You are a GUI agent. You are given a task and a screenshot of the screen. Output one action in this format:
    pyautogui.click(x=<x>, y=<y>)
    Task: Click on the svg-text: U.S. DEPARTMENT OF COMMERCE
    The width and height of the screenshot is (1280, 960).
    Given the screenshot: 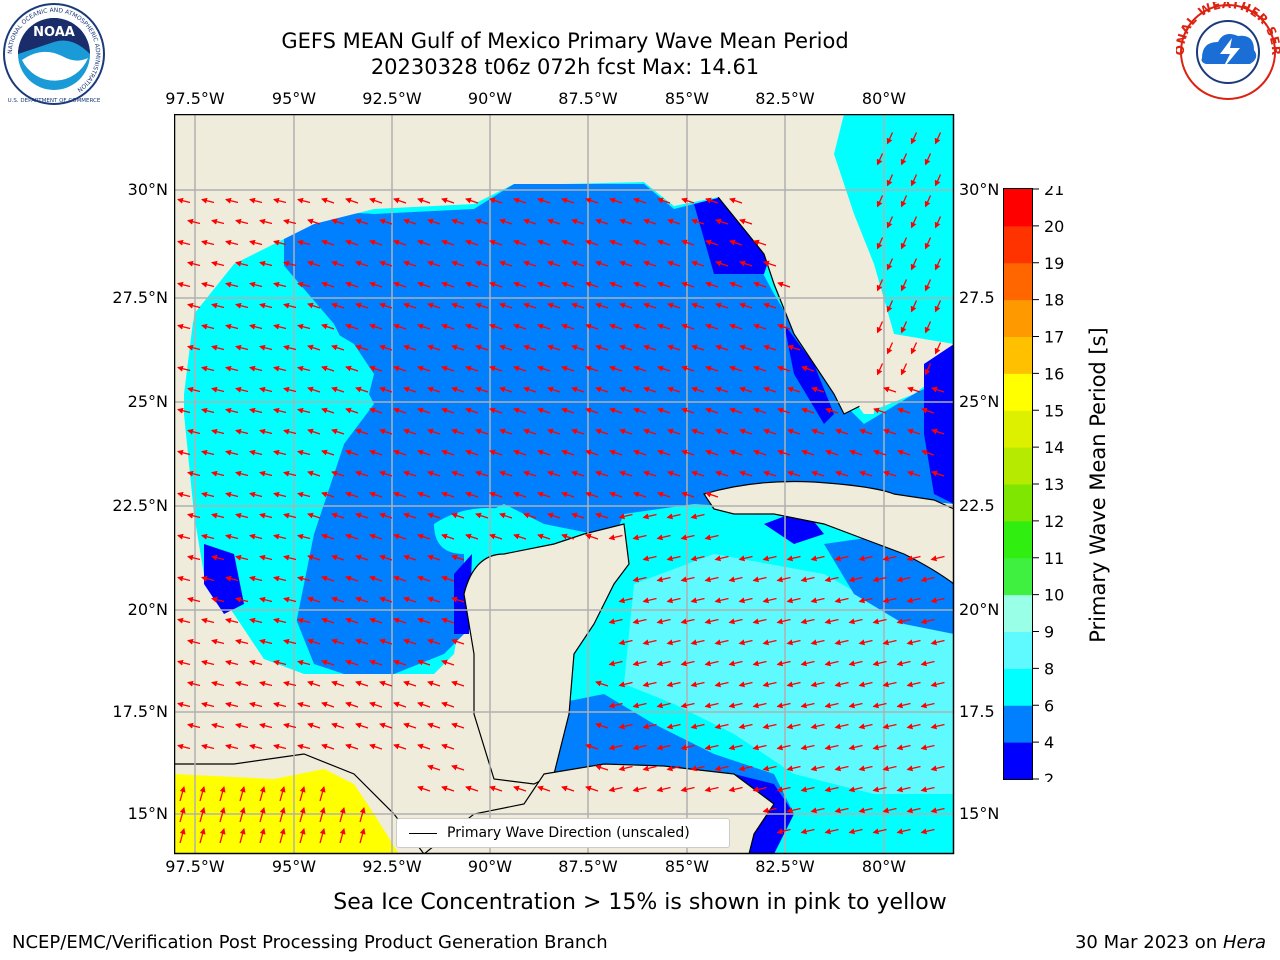 What is the action you would take?
    pyautogui.click(x=54, y=101)
    